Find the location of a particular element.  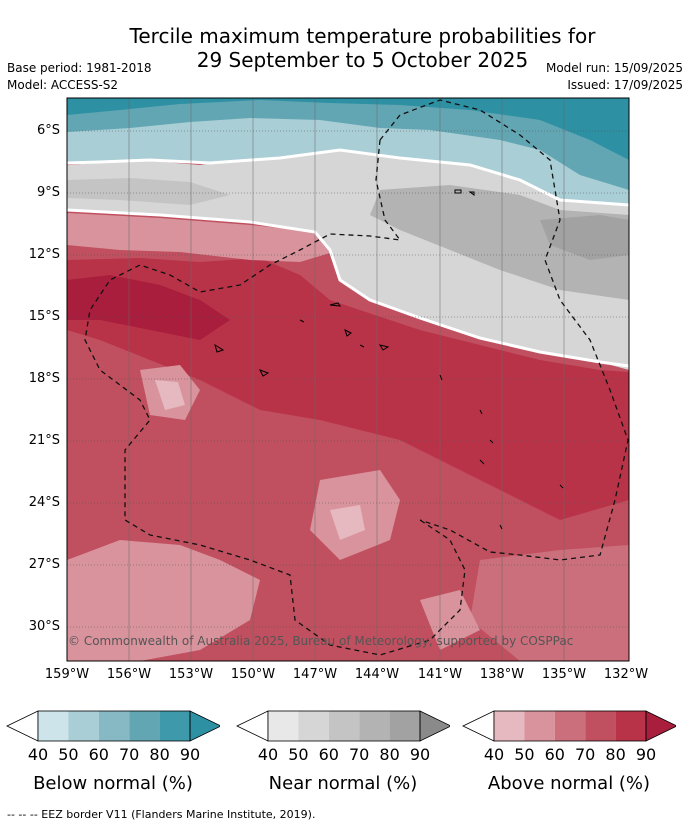

lat-label: 12°S is located at coordinates (44, 254).